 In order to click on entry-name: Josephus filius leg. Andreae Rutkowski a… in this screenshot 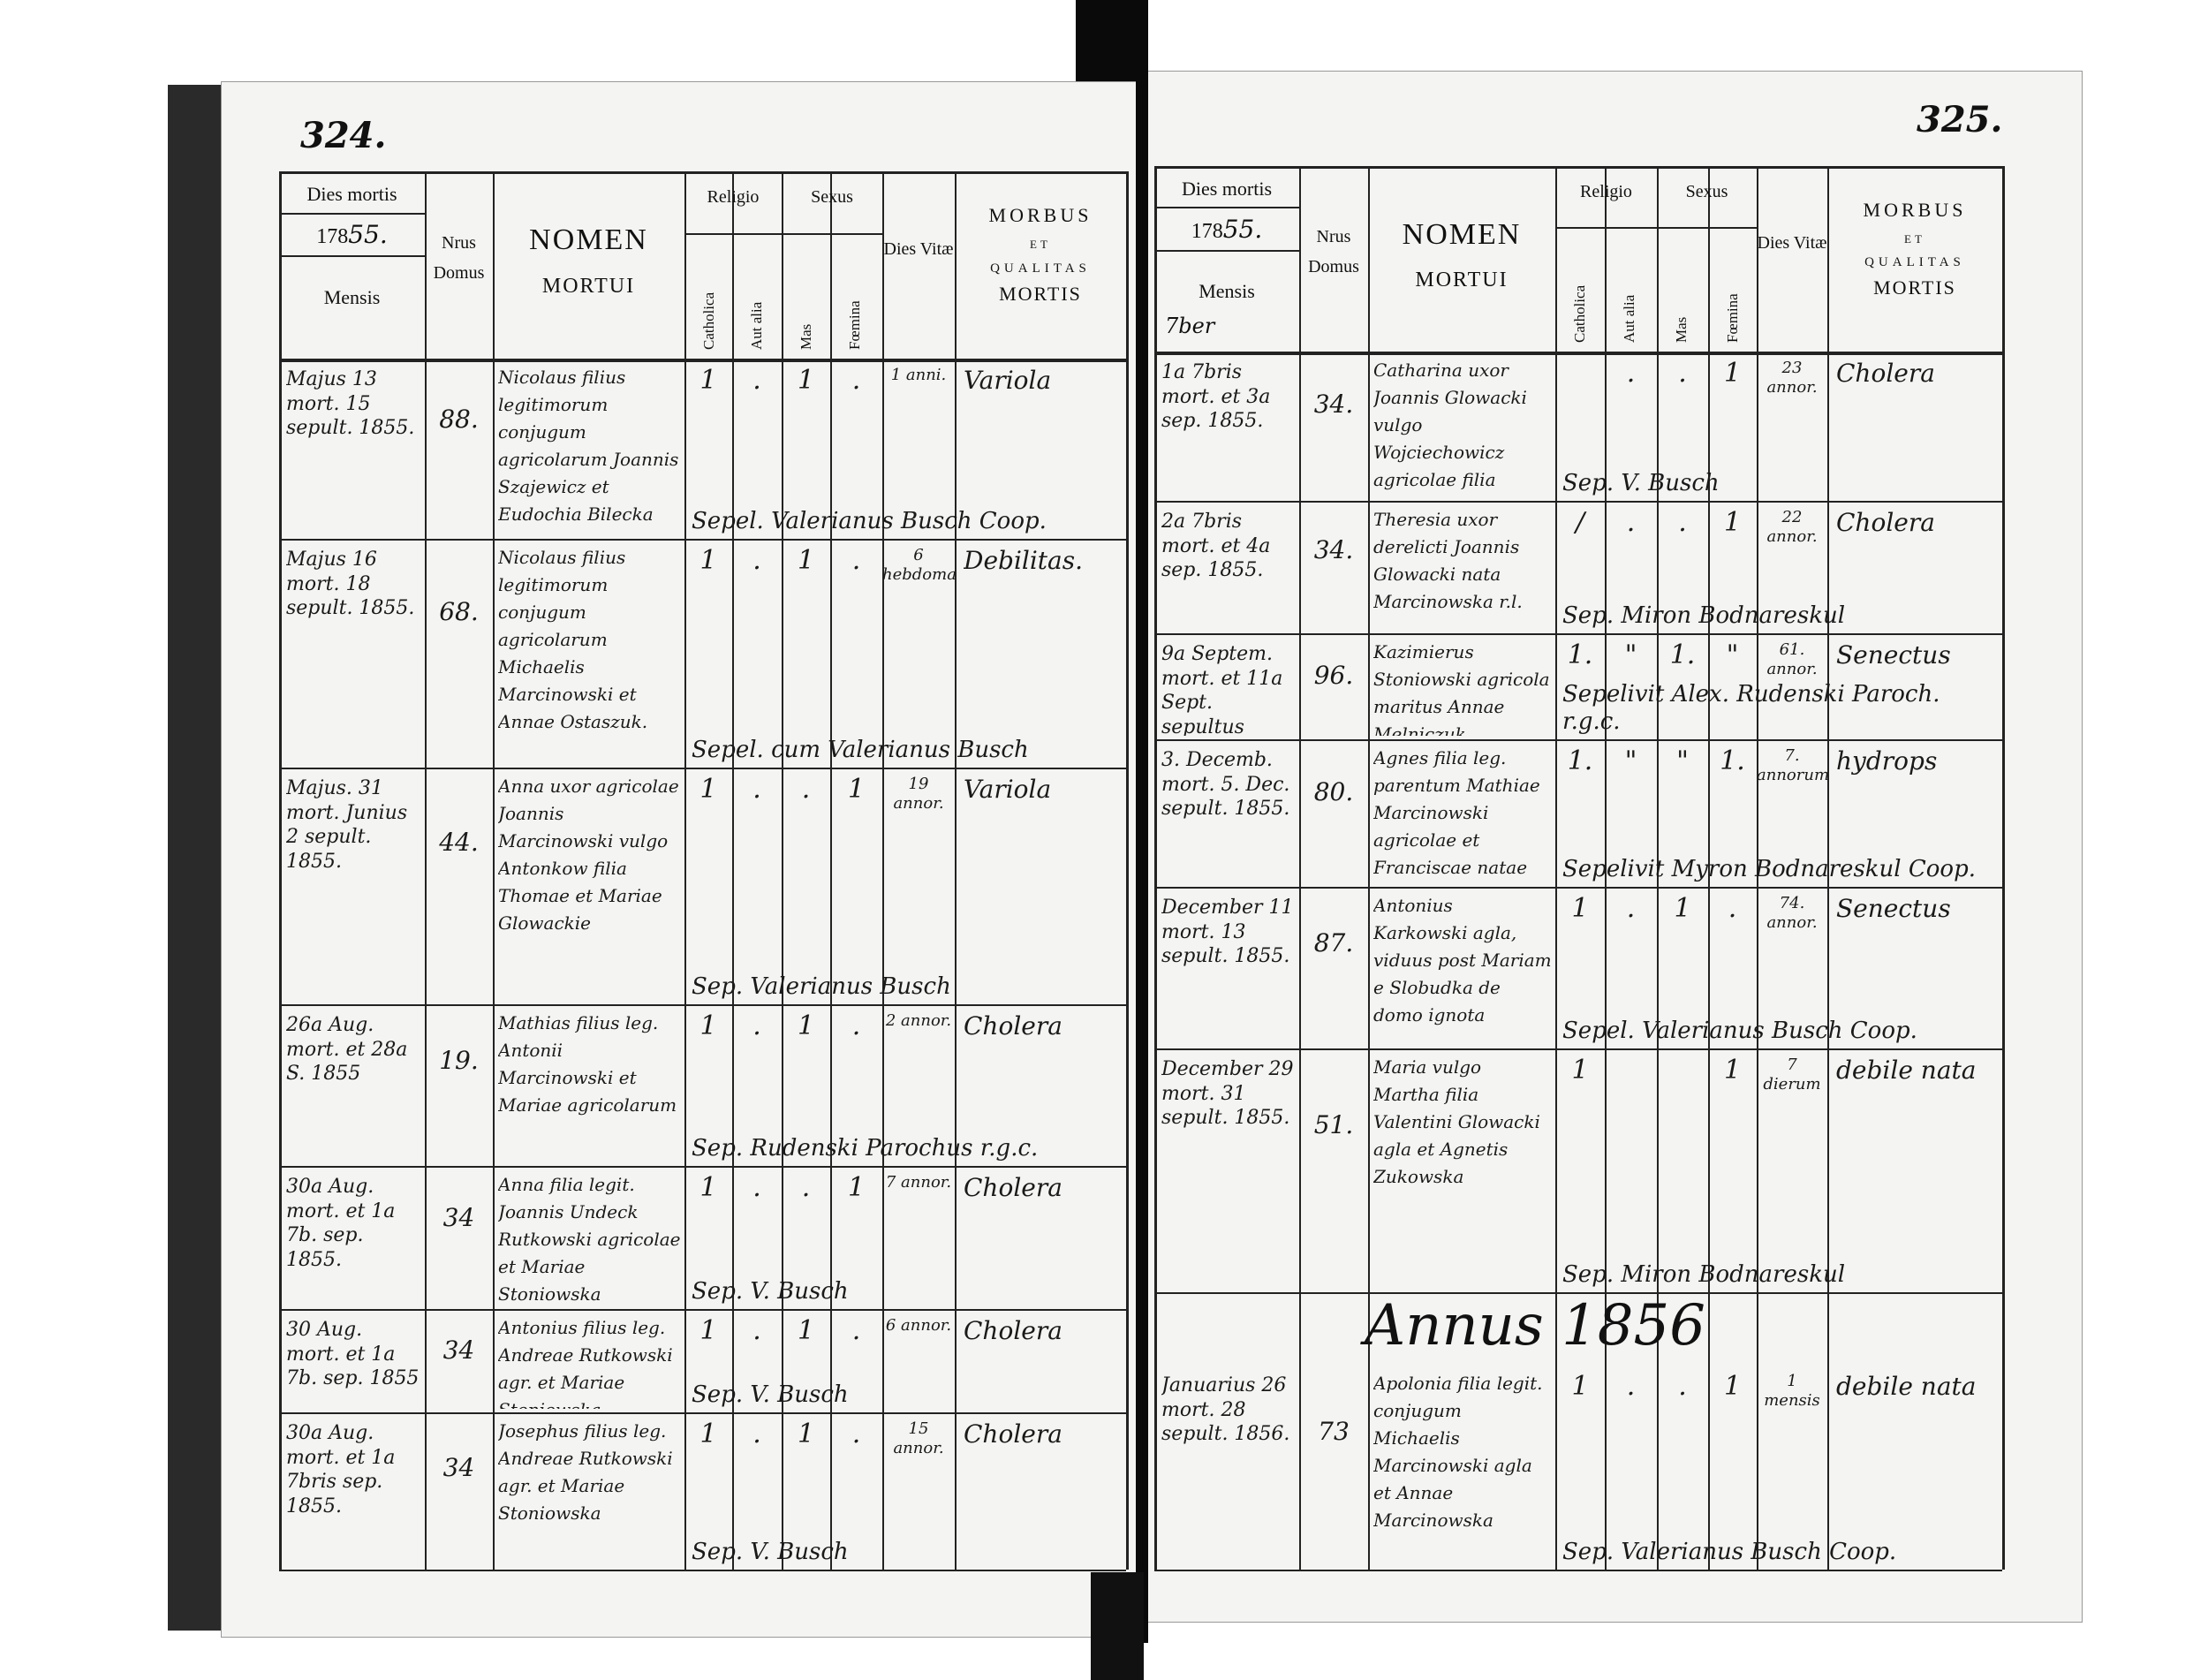, I will do `click(585, 1472)`.